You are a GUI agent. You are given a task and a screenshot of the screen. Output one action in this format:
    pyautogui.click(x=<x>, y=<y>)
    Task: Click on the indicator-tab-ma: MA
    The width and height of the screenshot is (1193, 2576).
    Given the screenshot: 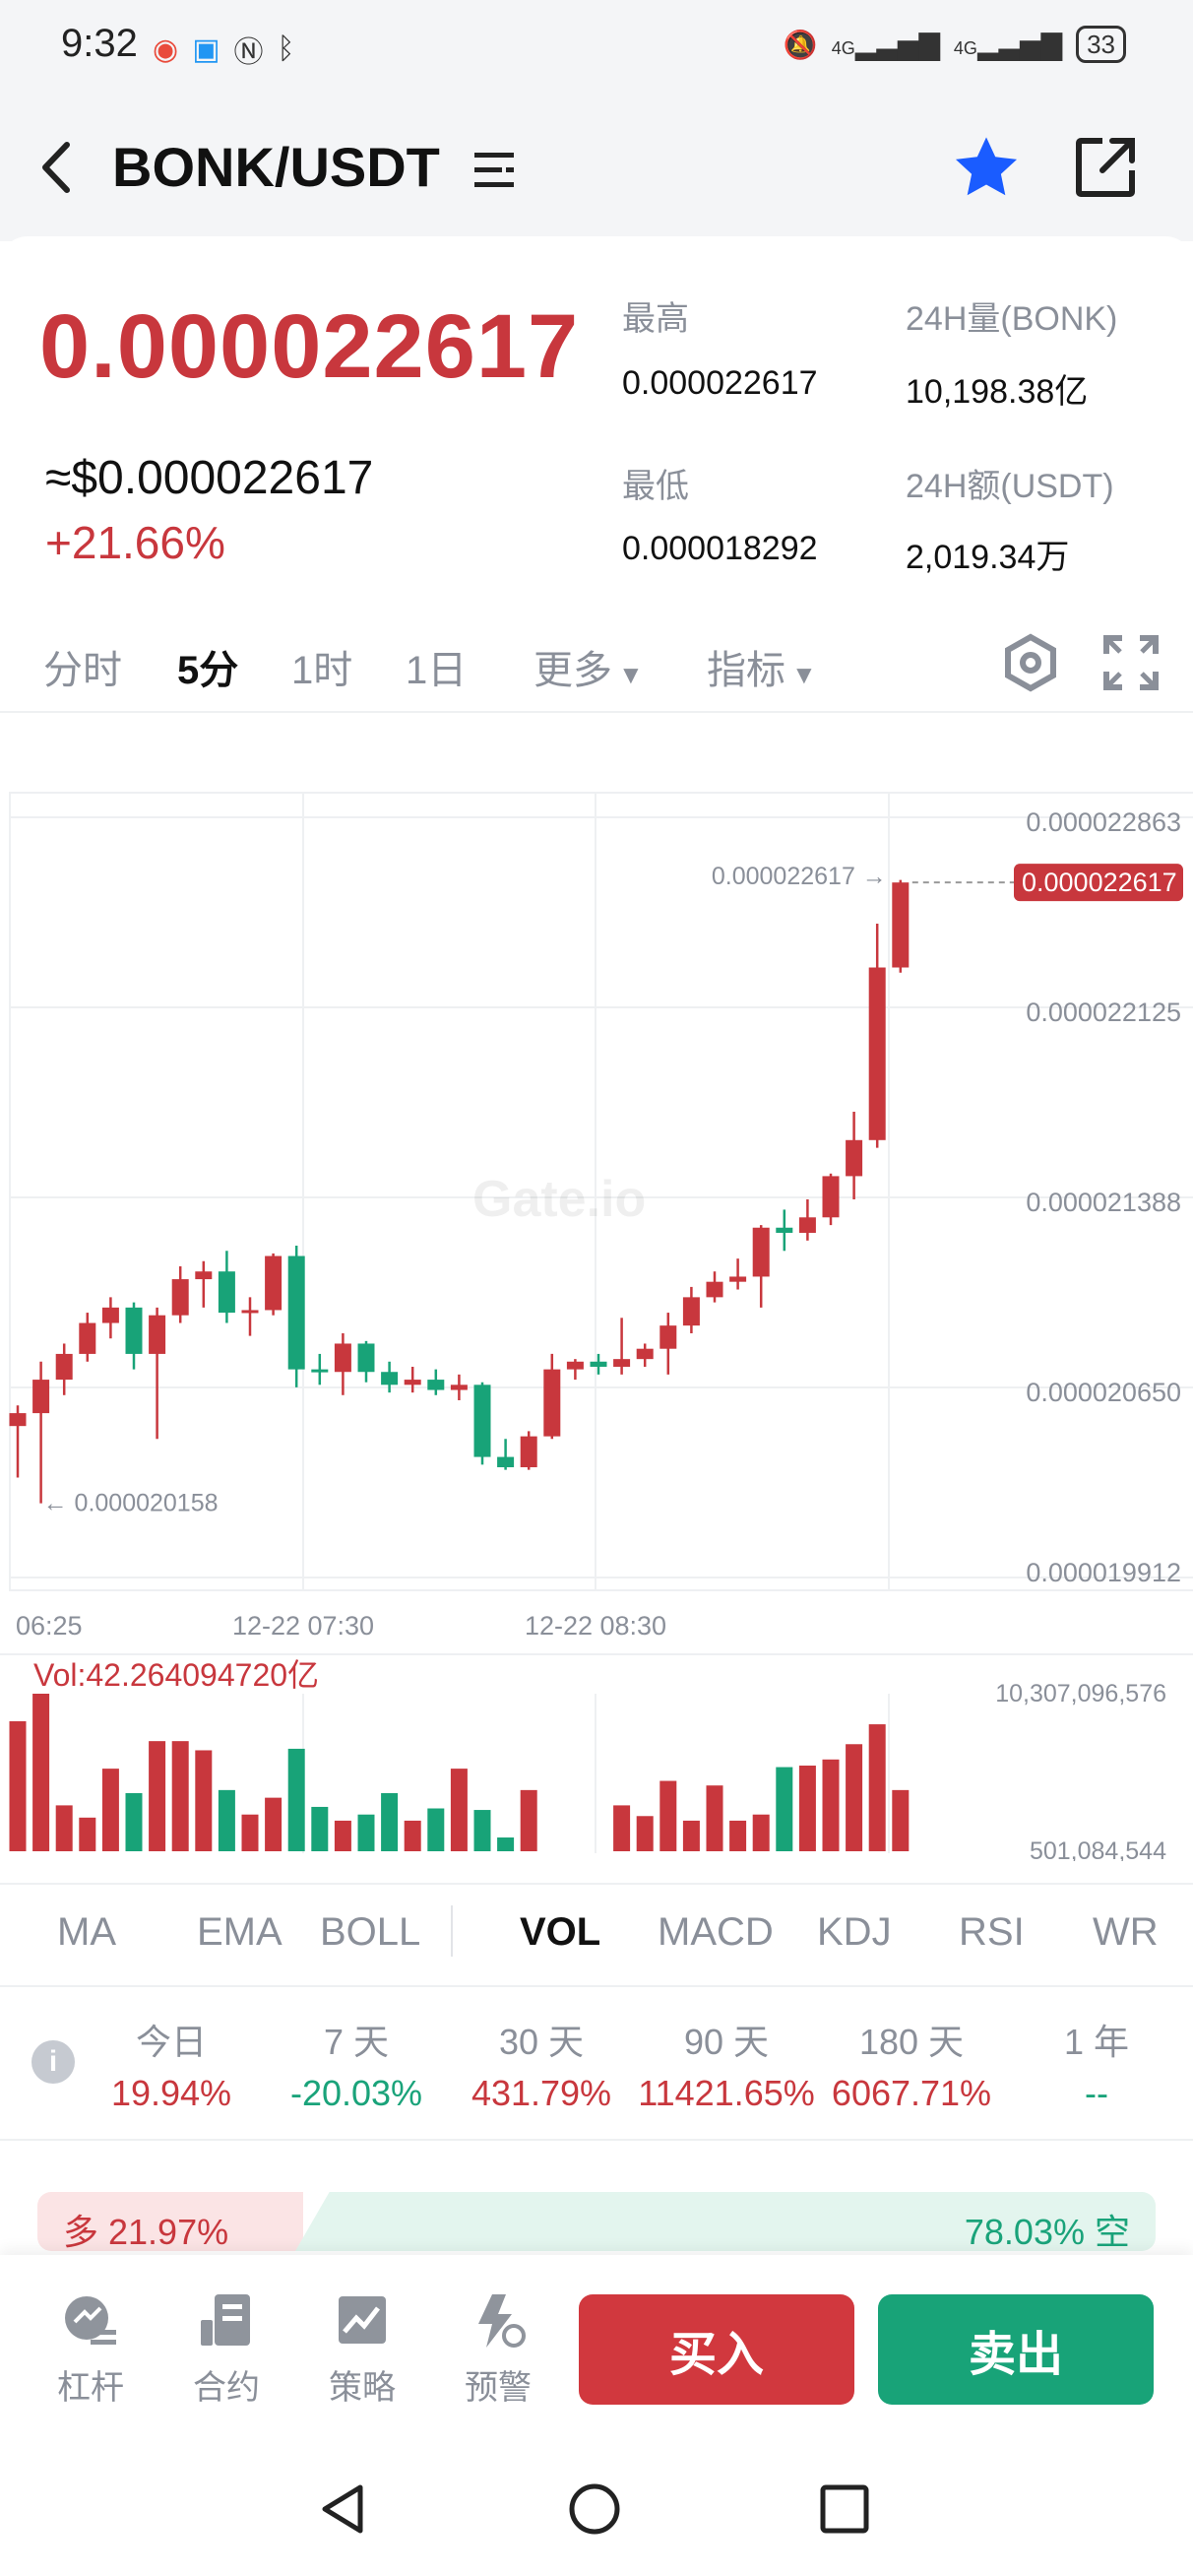 What is the action you would take?
    pyautogui.click(x=86, y=1932)
    